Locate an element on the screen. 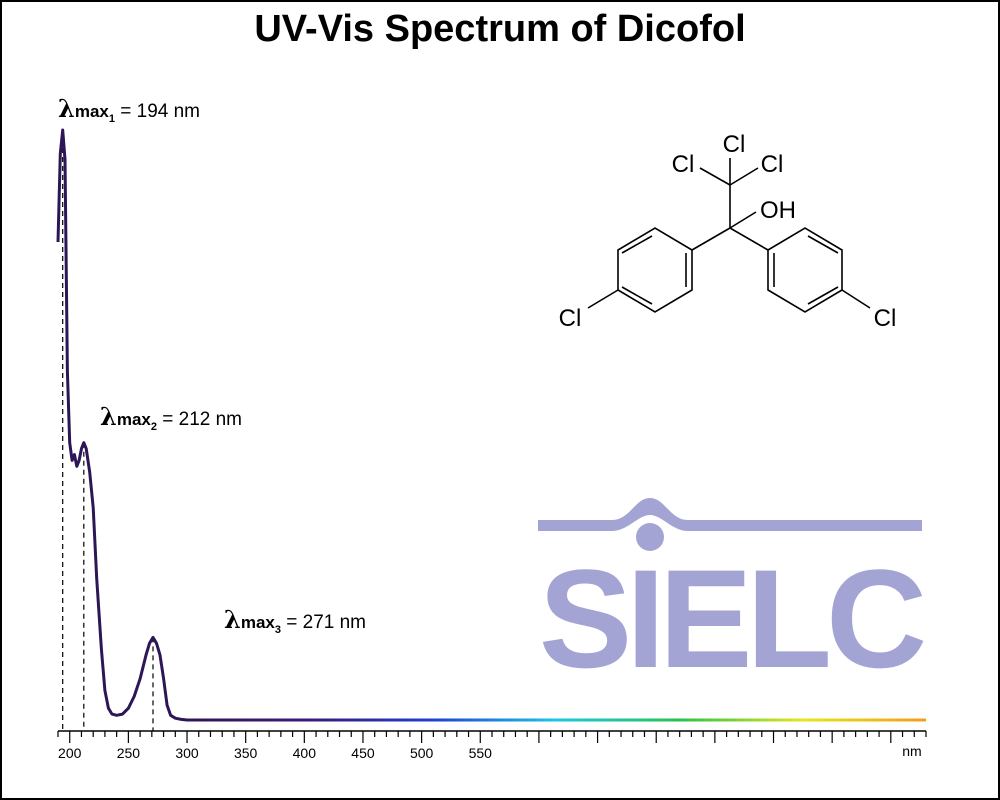  logo-text: SIELC is located at coordinates (731, 618).